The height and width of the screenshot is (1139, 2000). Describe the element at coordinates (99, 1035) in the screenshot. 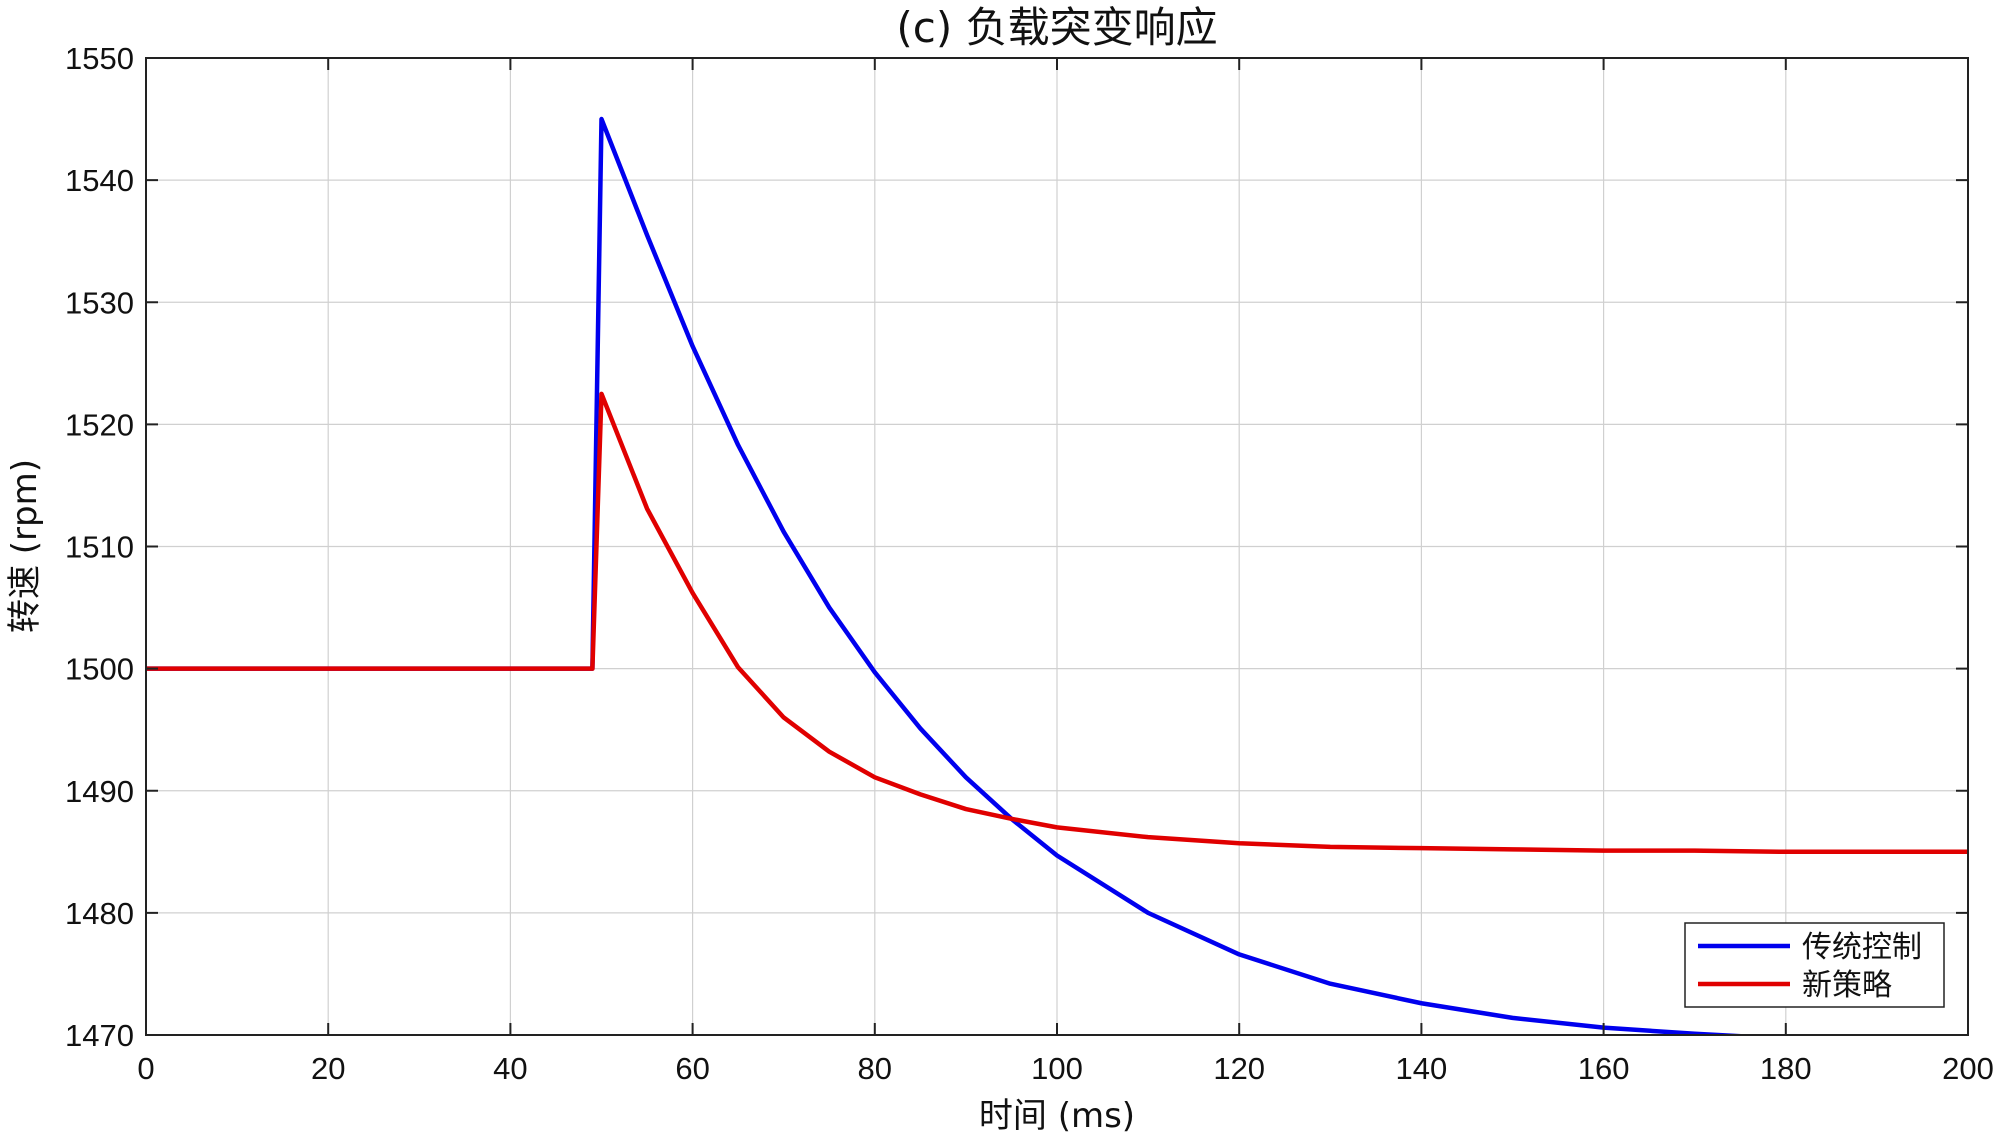

I see `y-tick-label: 1470` at that location.